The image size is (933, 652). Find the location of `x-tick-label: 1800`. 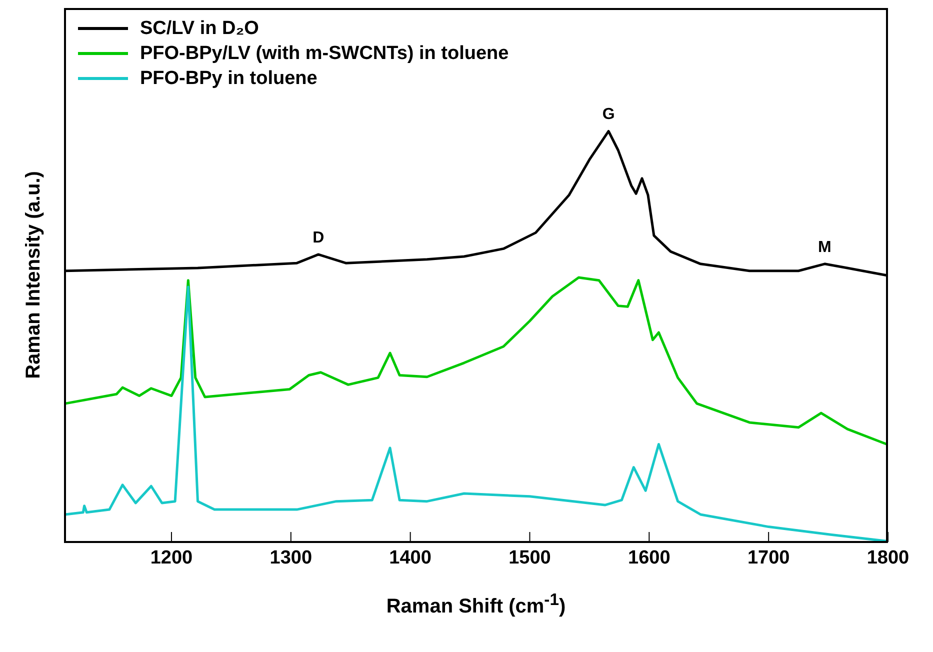

x-tick-label: 1800 is located at coordinates (888, 557).